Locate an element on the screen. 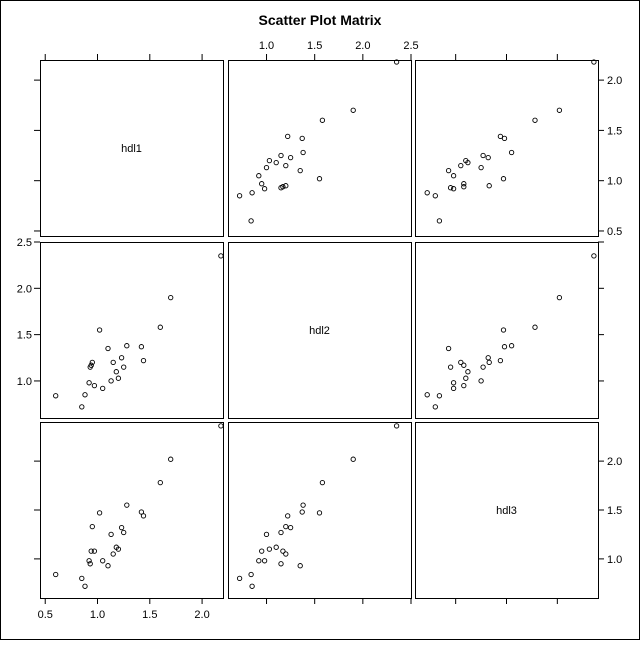  chart-title: Scatter Plot Matrix is located at coordinates (320, 20).